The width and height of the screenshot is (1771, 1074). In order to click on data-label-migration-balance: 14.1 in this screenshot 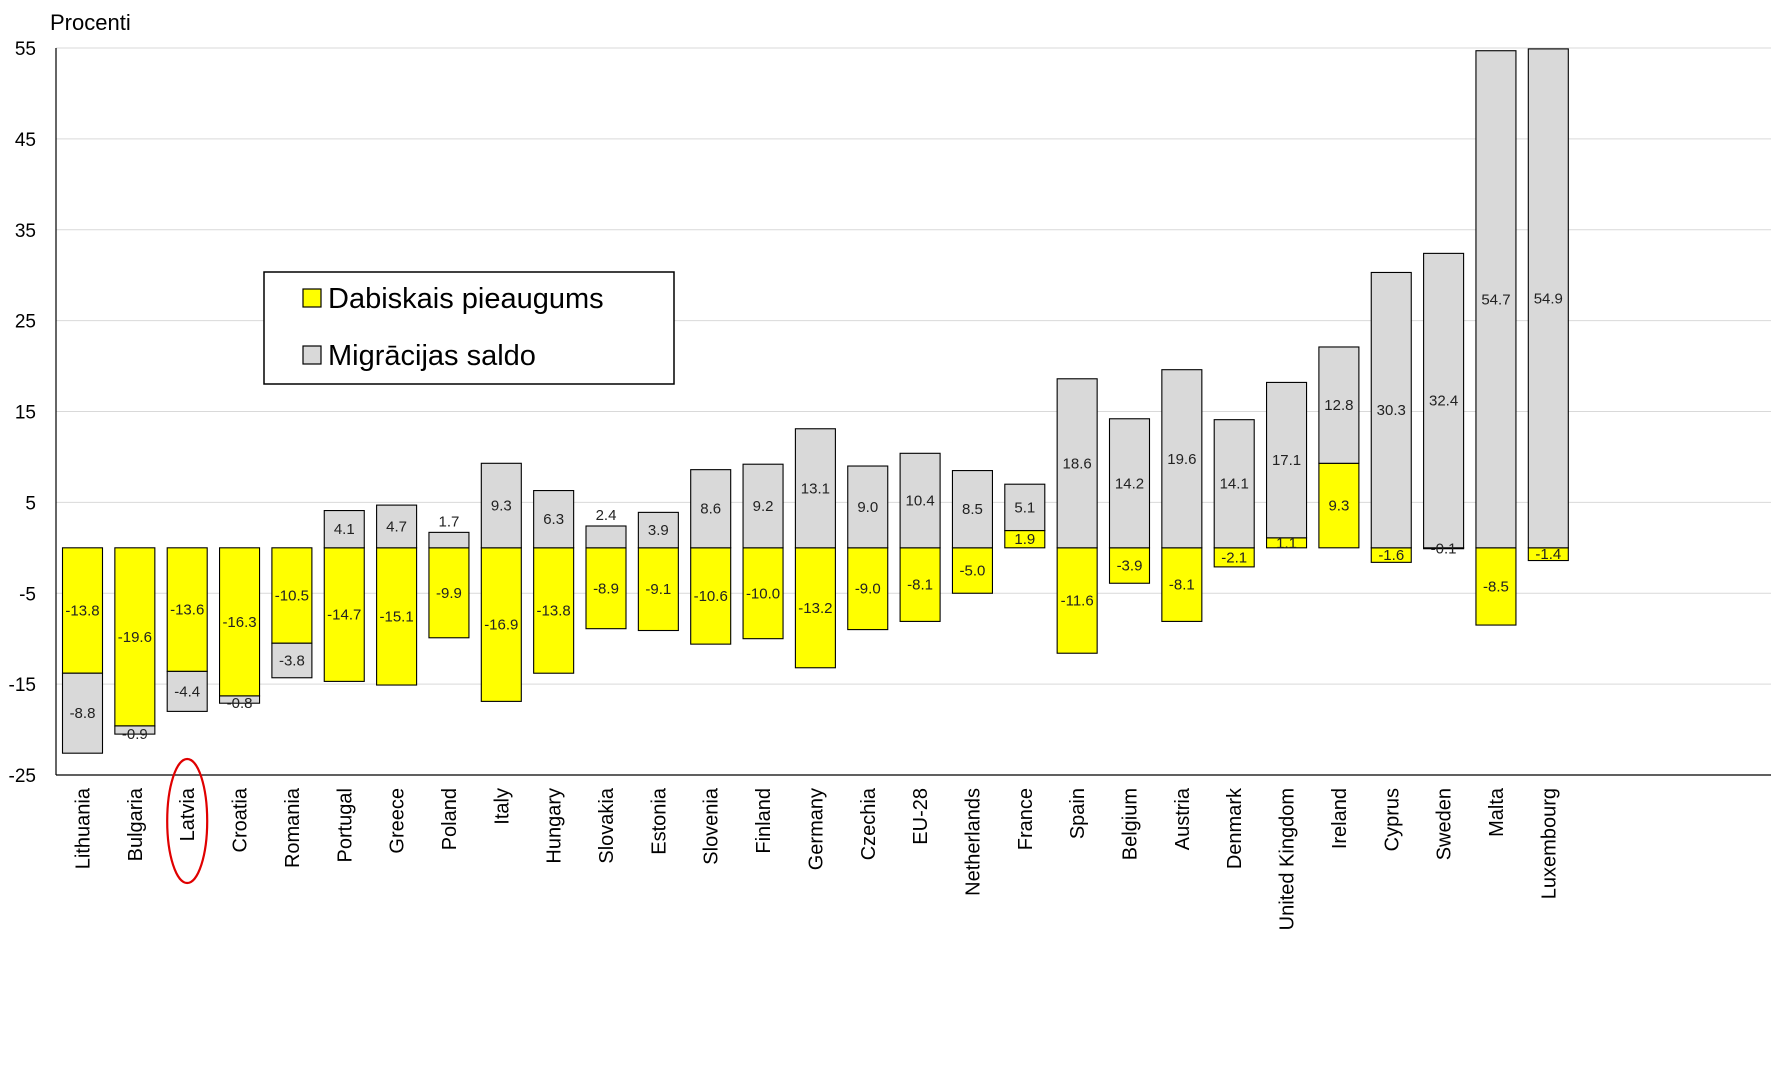, I will do `click(1234, 484)`.